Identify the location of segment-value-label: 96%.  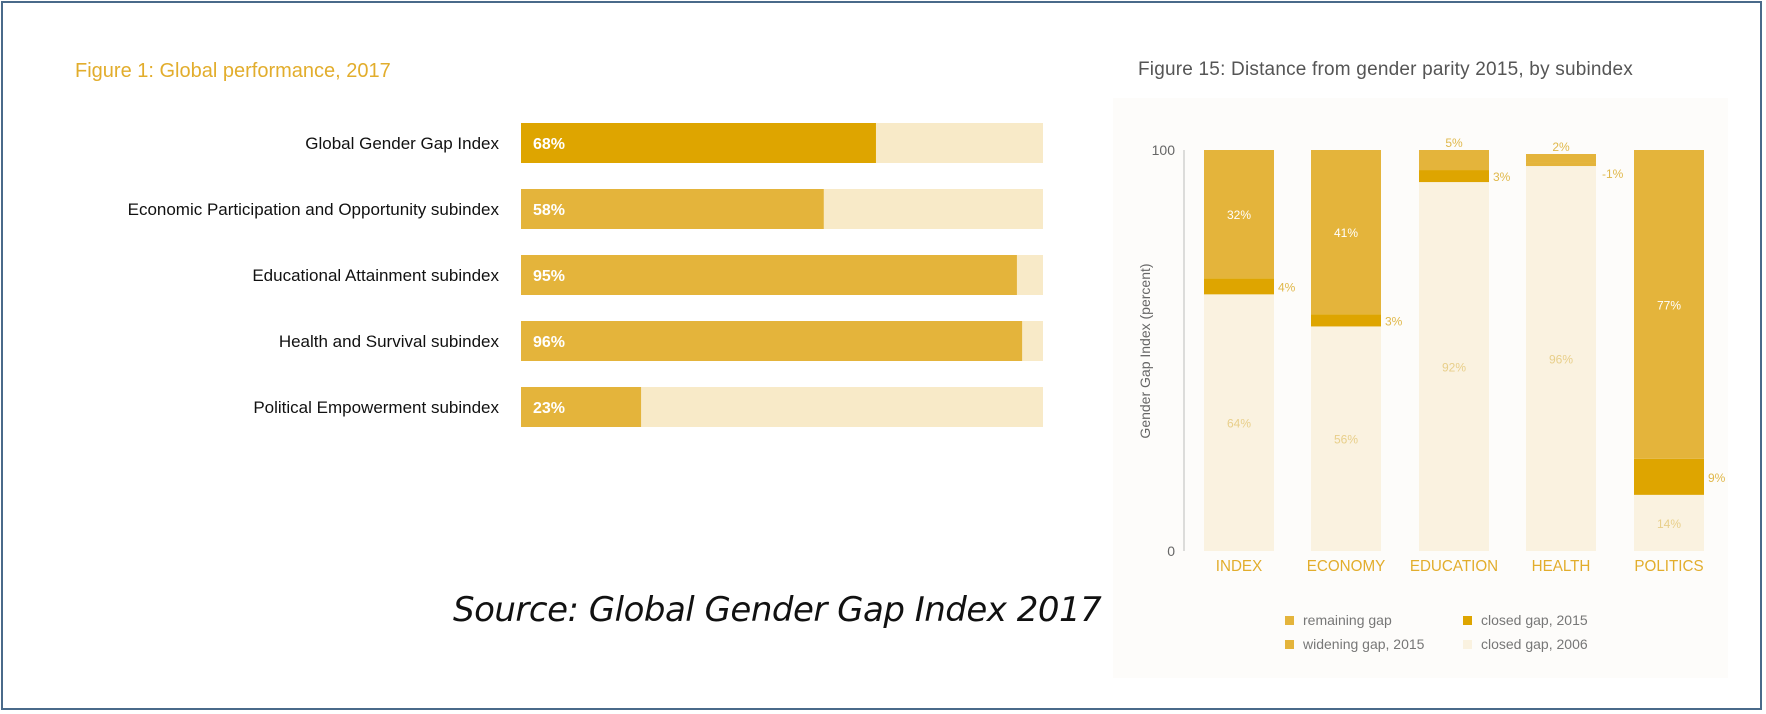
(1561, 360).